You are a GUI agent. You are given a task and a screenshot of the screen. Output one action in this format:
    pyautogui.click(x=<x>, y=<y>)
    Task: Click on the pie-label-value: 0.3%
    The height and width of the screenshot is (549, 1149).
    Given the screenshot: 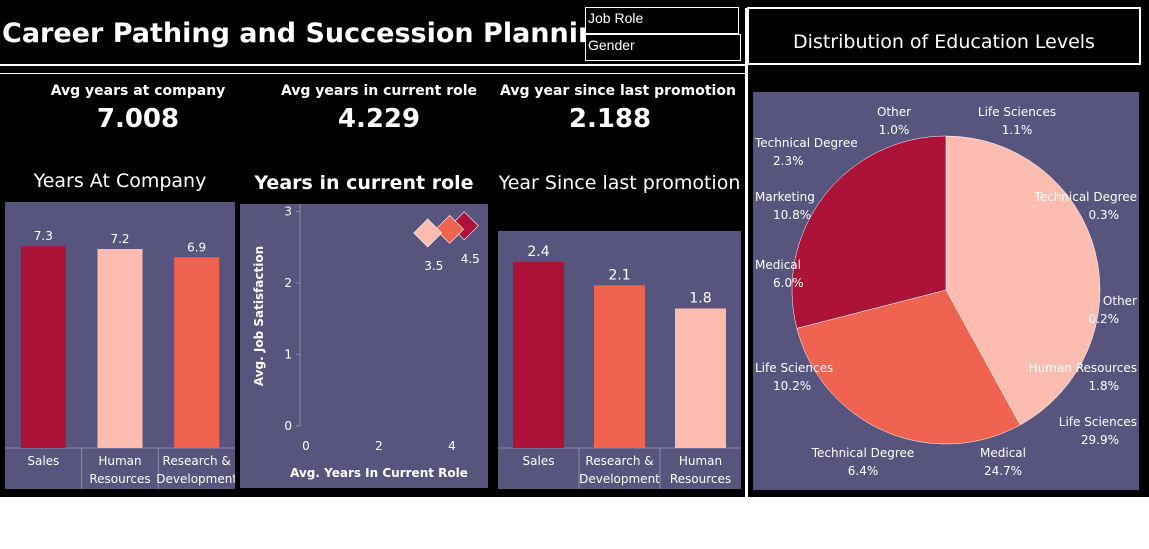 What is the action you would take?
    pyautogui.click(x=1104, y=215)
    